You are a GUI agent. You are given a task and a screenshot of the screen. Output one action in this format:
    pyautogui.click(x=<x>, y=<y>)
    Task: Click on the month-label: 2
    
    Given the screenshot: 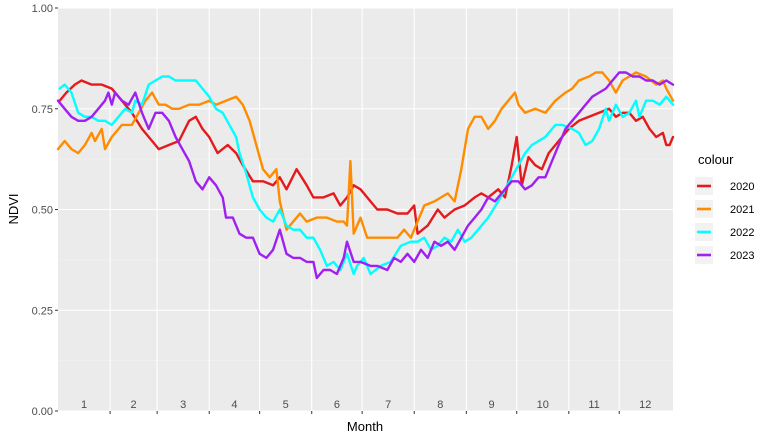 What is the action you would take?
    pyautogui.click(x=134, y=405)
    